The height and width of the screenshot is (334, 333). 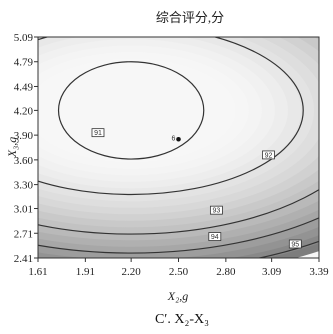 What do you see at coordinates (272, 272) in the screenshot?
I see `x-tick-label: 3.09` at bounding box center [272, 272].